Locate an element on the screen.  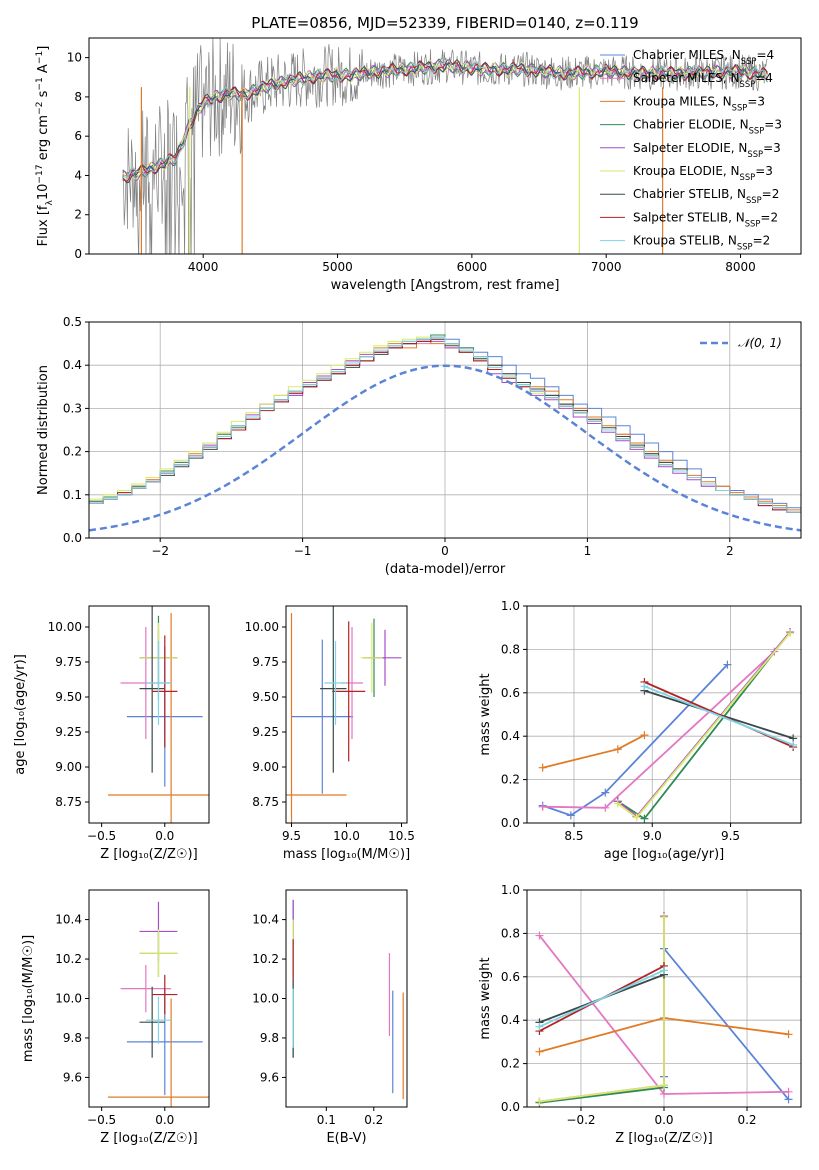
y-axis-label: mass [log₁₀(M/M☉)] is located at coordinates (28, 998).